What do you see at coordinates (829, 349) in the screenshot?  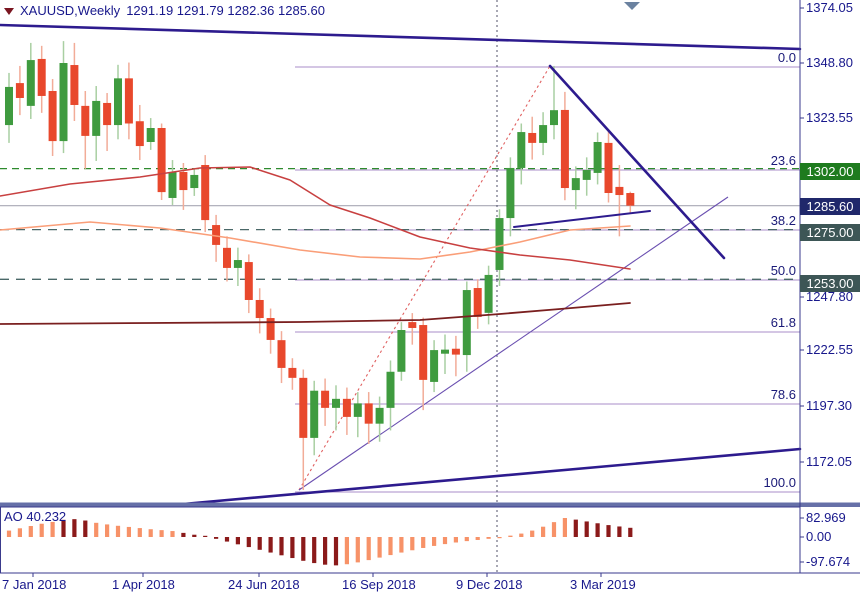 I see `price-scale-label: 1222.55` at bounding box center [829, 349].